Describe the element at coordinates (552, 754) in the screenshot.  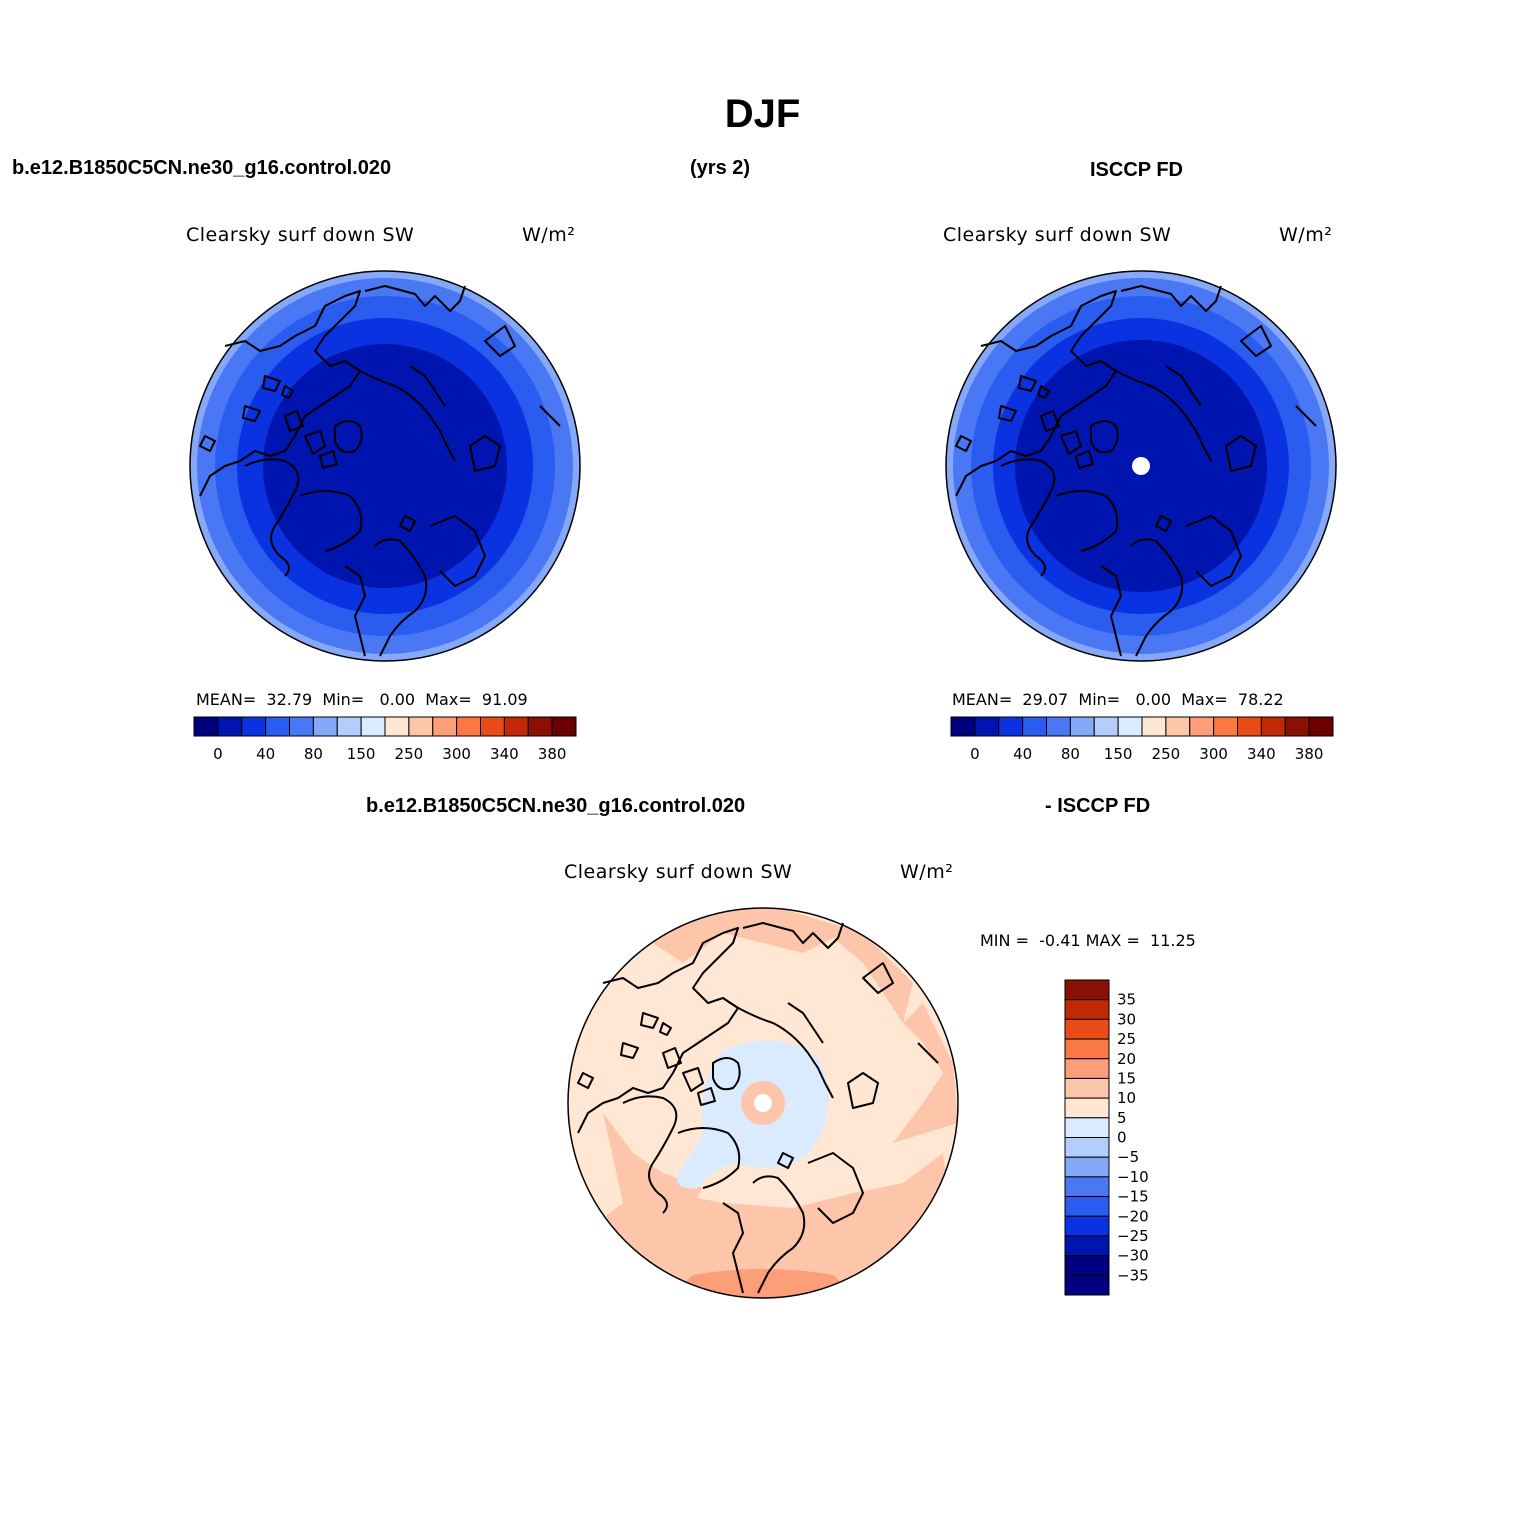
I see `colorbar-tick-label: 380` at that location.